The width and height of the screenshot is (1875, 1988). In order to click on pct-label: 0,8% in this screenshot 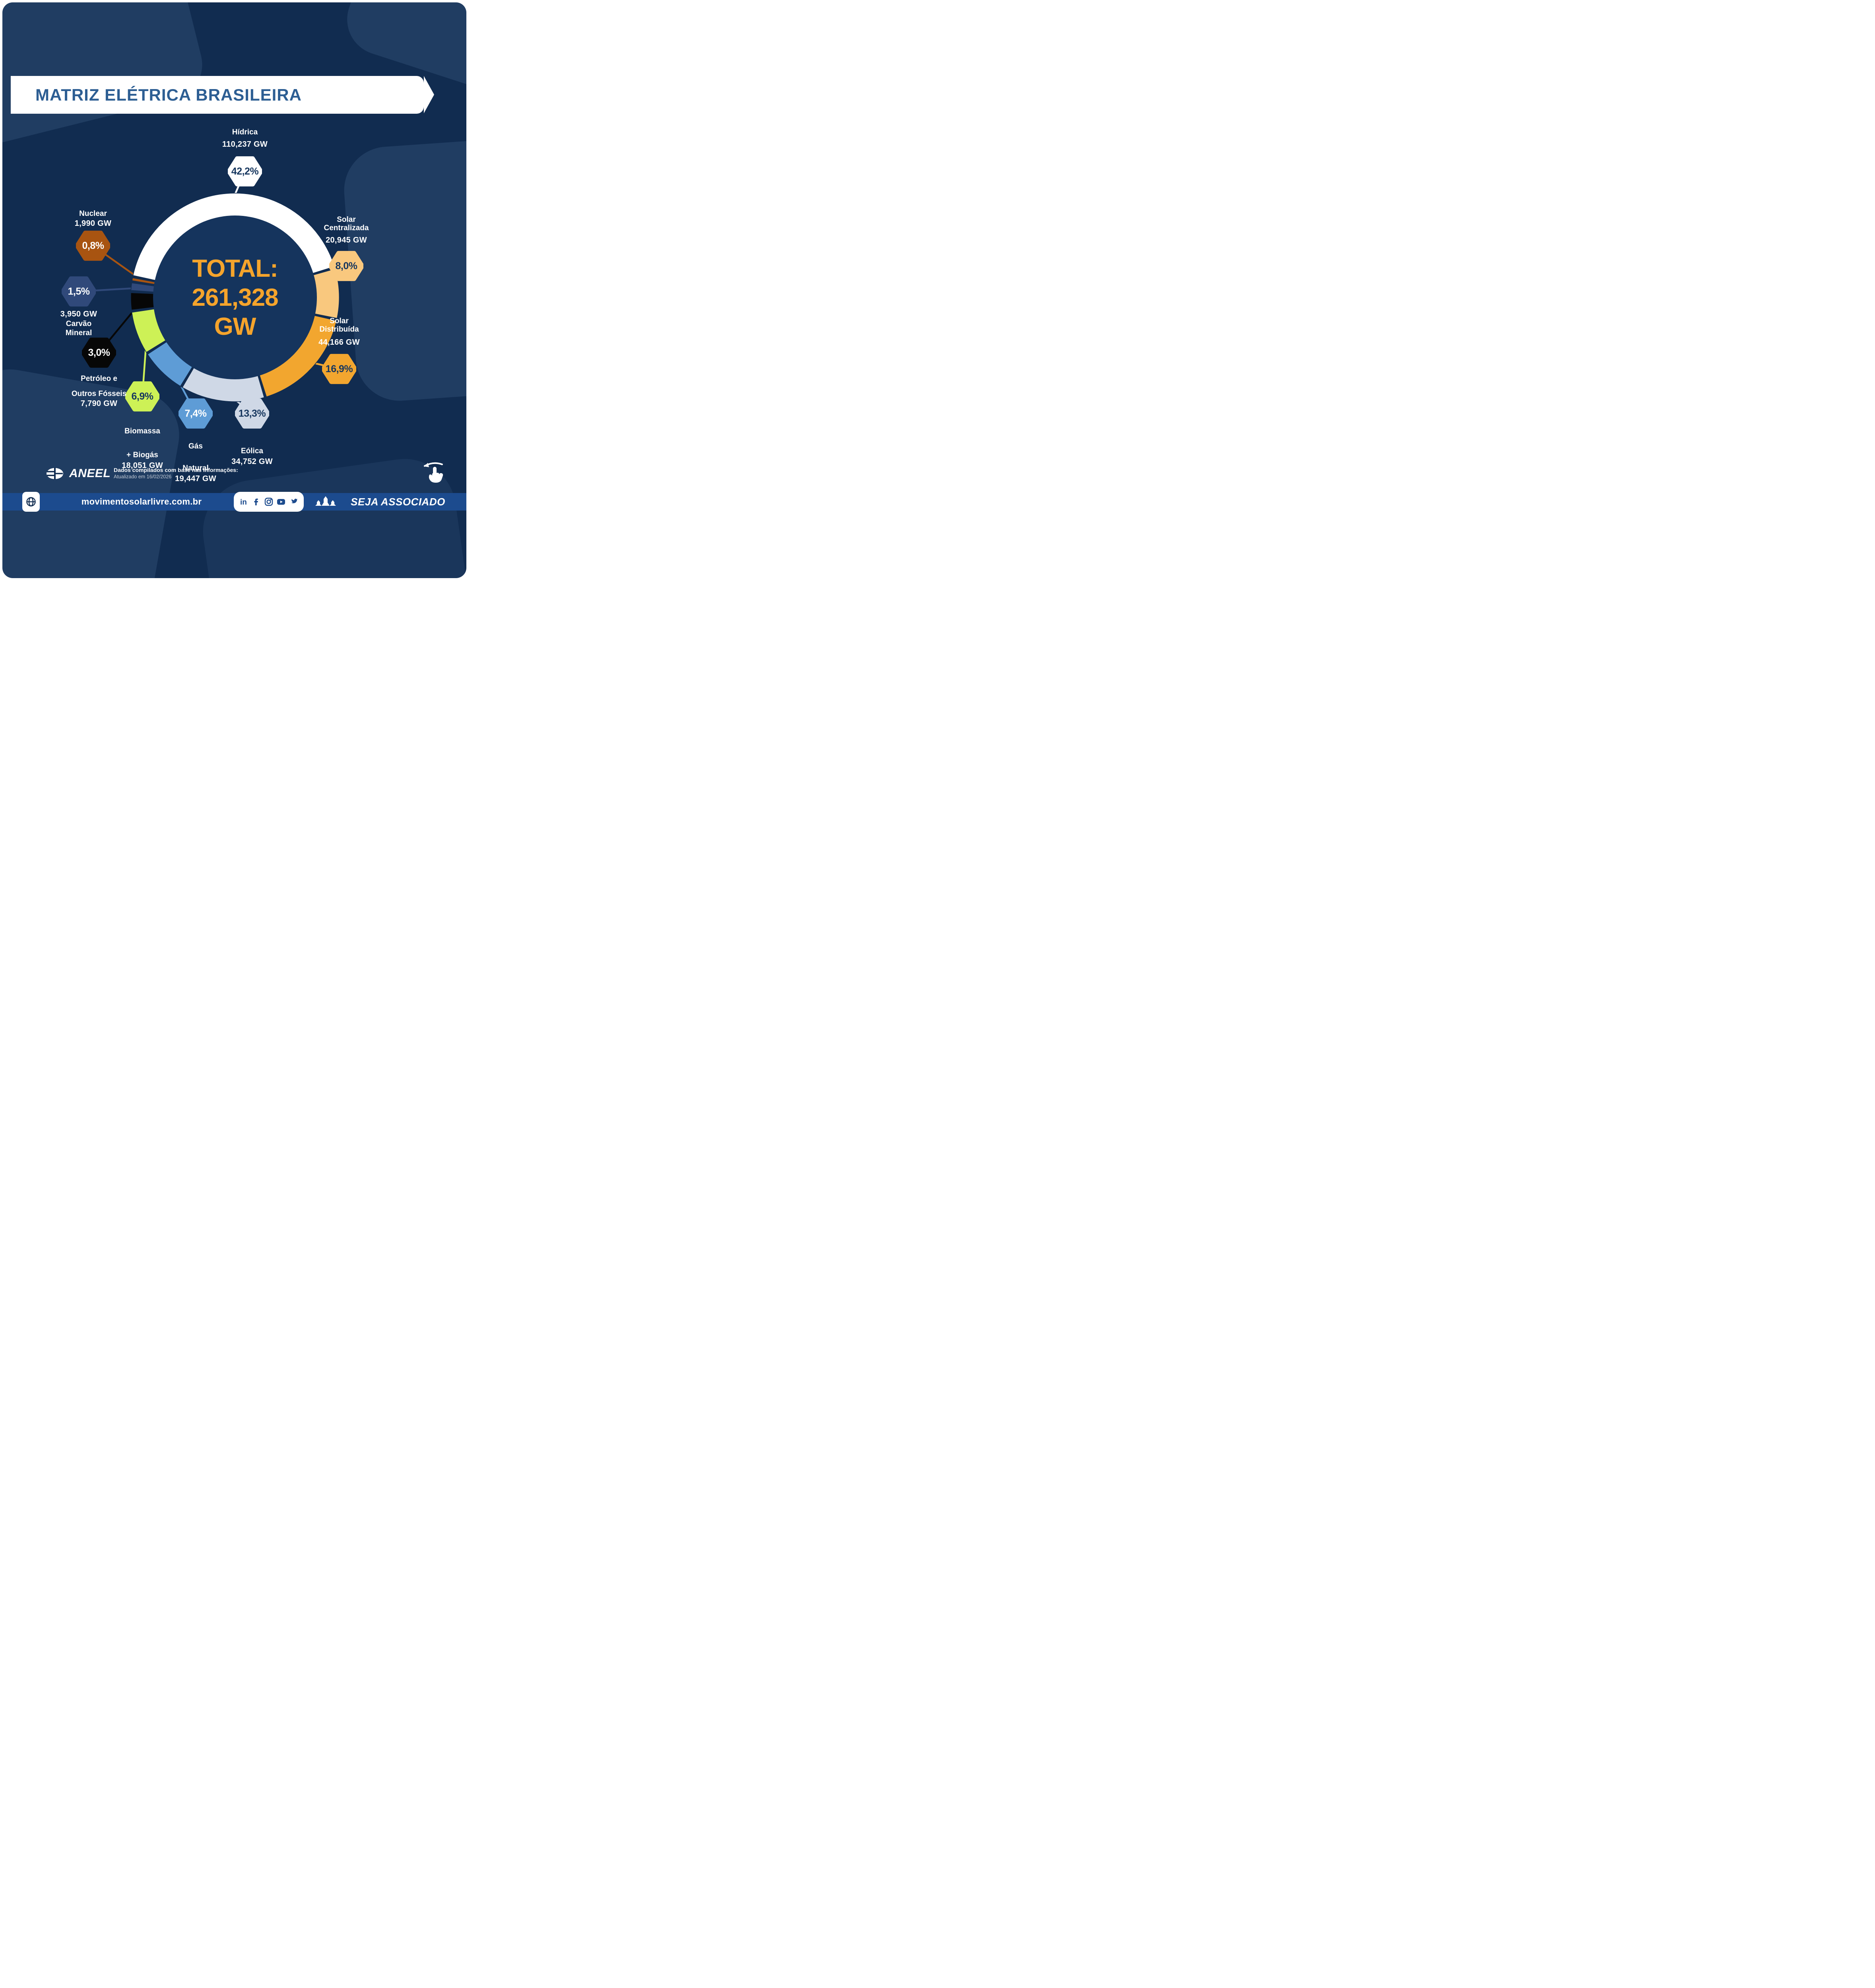, I will do `click(93, 245)`.